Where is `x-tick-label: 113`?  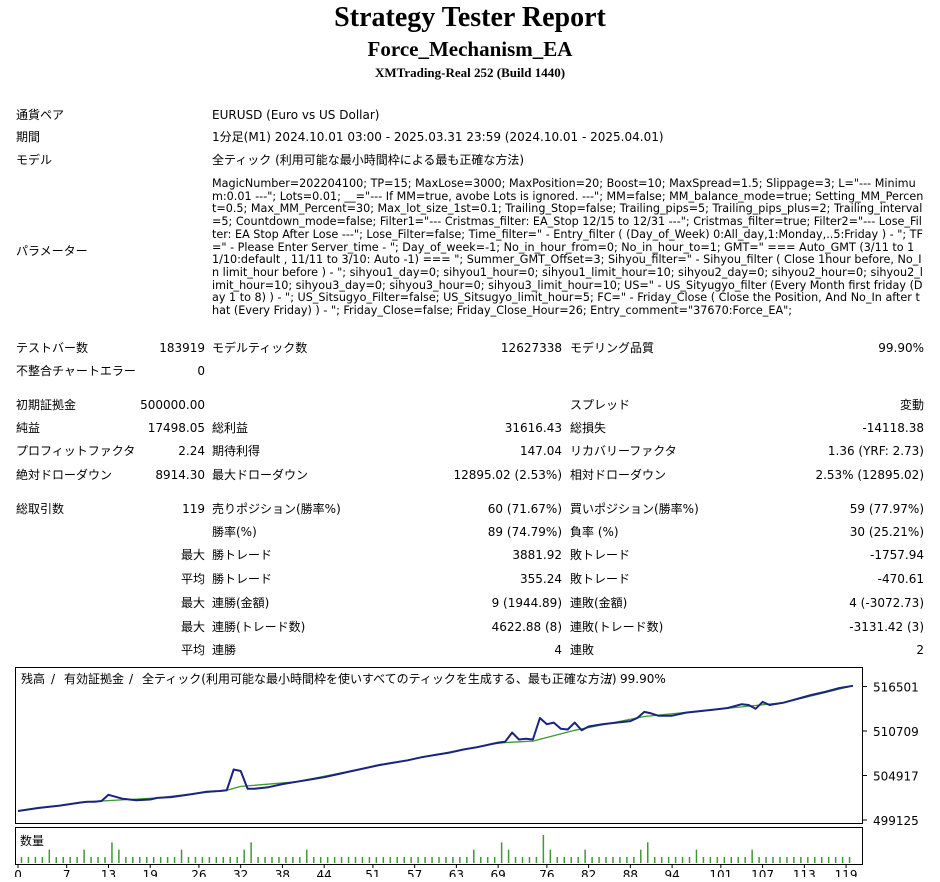
x-tick-label: 113 is located at coordinates (804, 872).